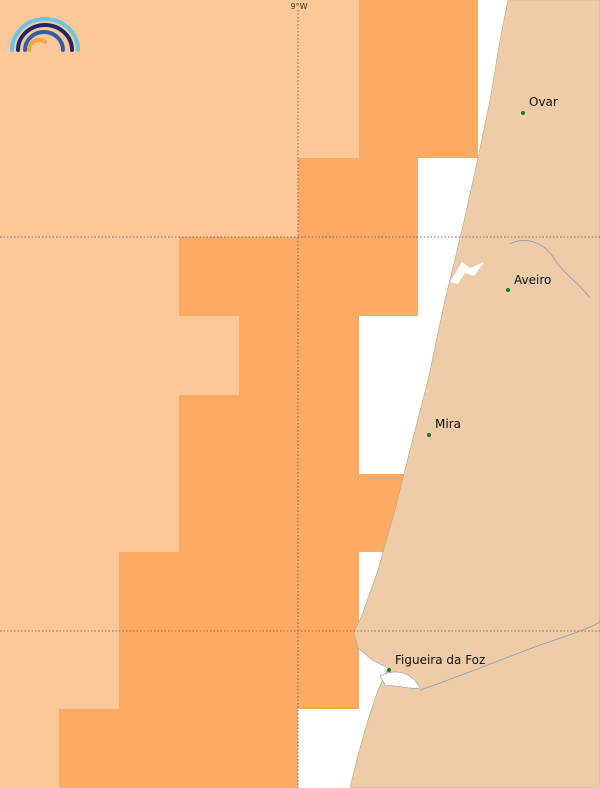 This screenshot has width=600, height=788. What do you see at coordinates (467, 273) in the screenshot?
I see `lagoon` at bounding box center [467, 273].